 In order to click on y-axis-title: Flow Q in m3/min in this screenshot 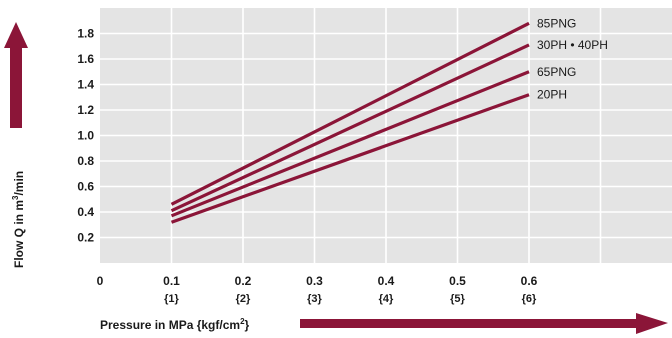, I will do `click(18, 219)`.